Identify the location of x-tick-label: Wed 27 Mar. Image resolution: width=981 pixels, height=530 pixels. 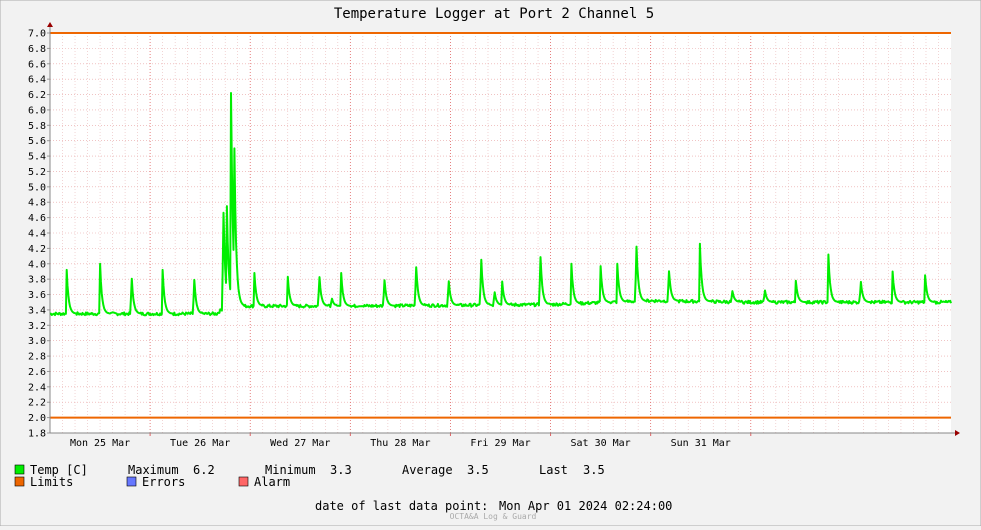
(300, 443).